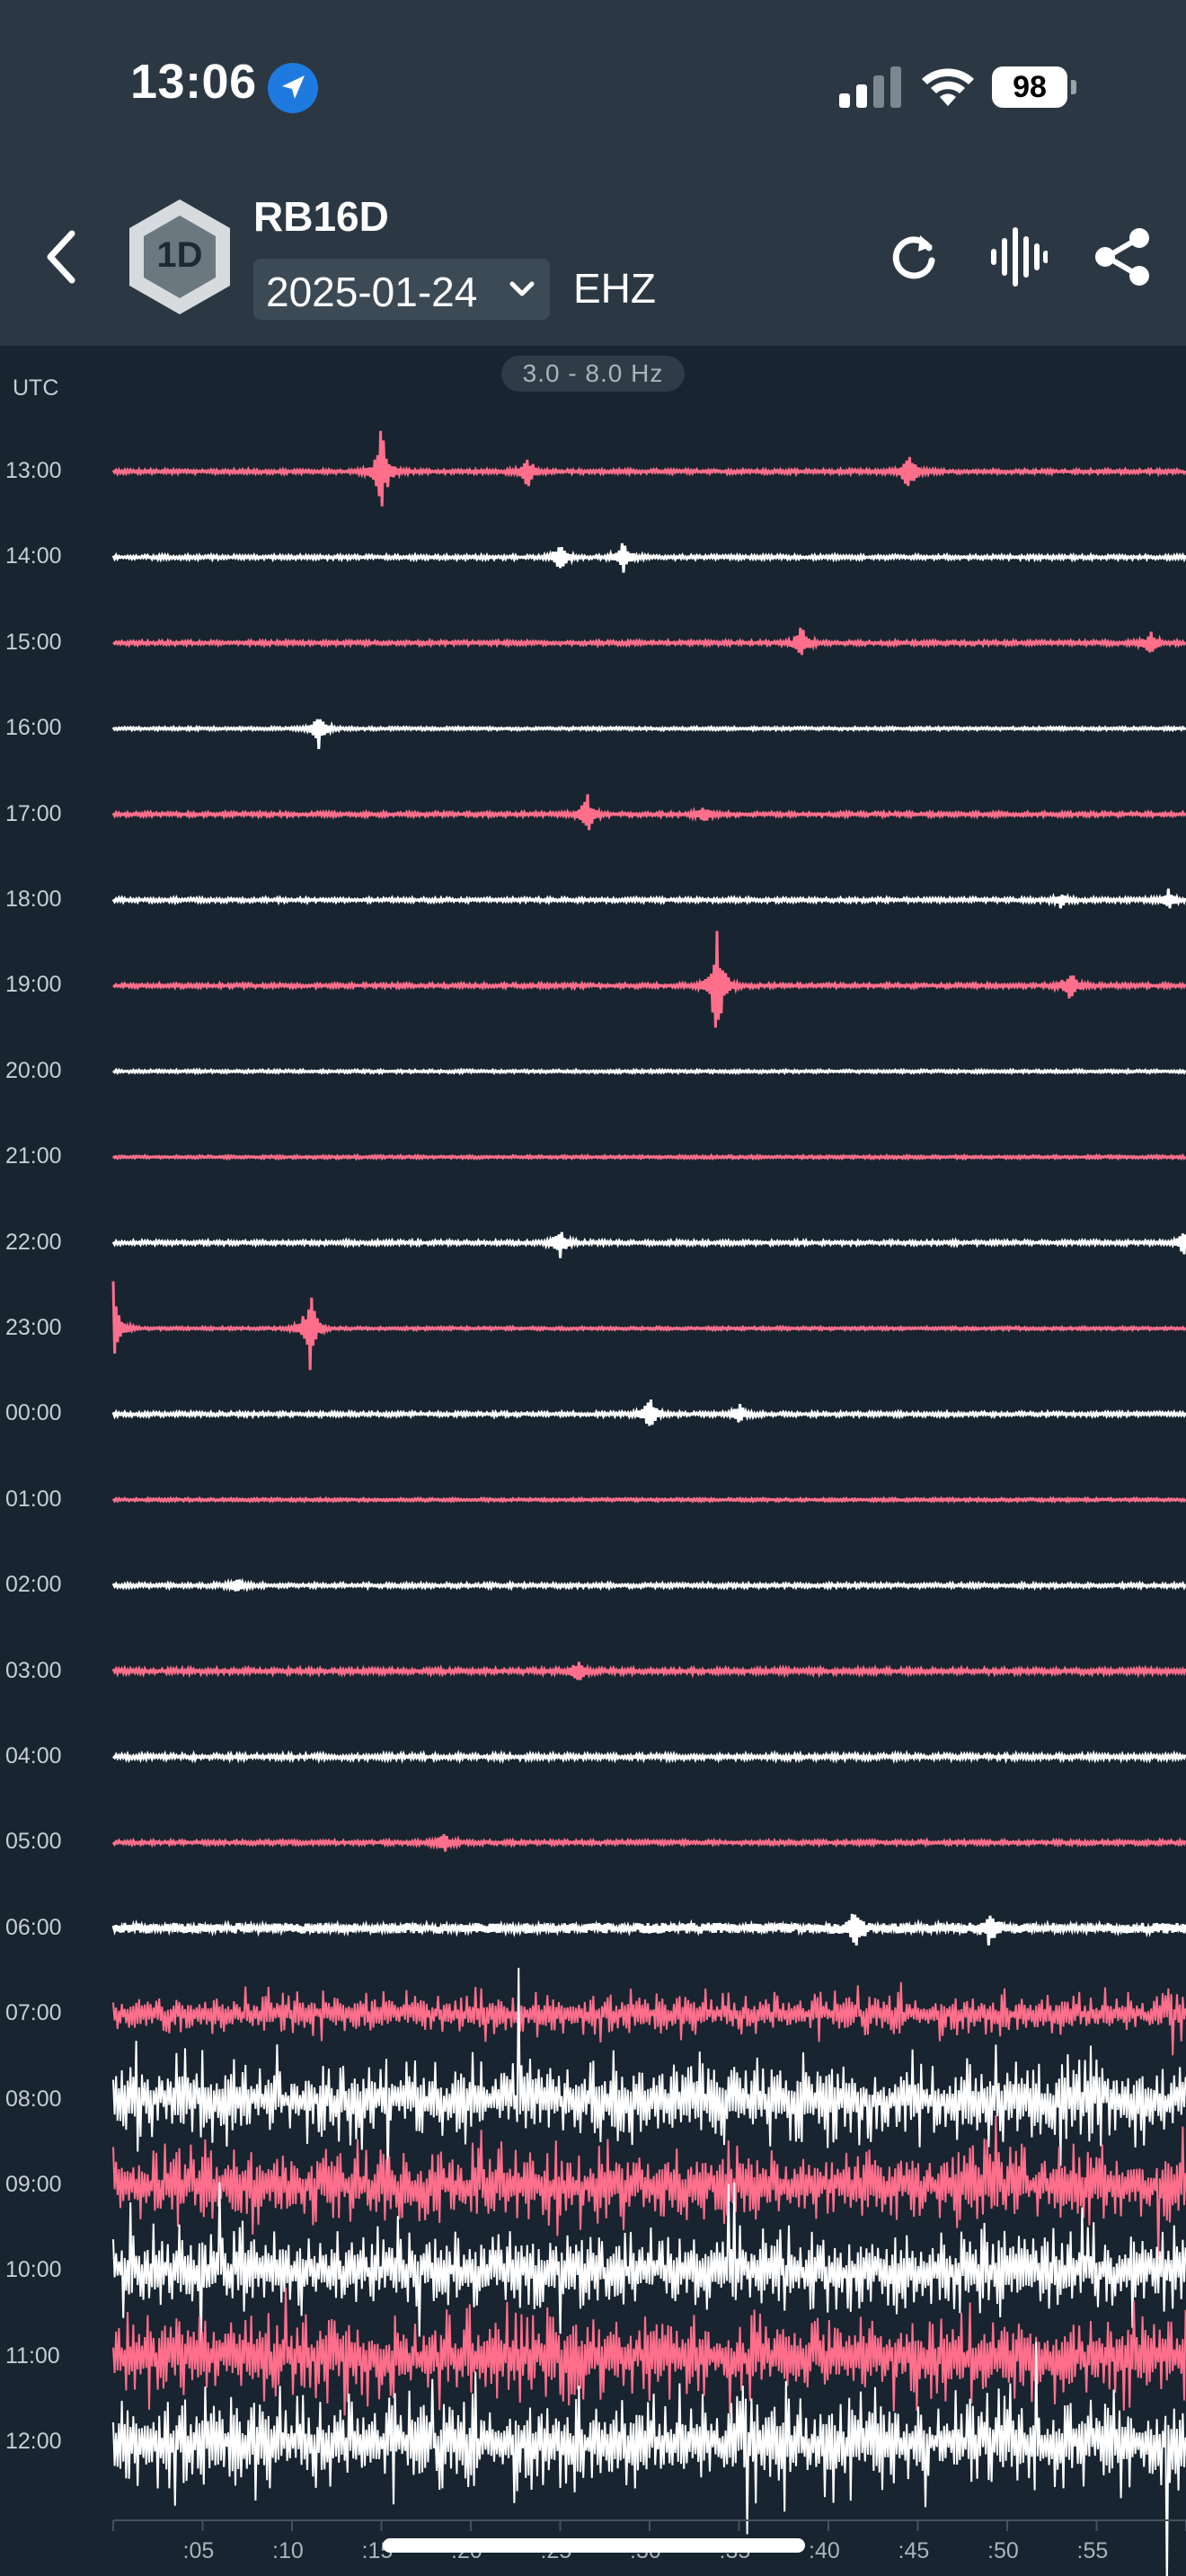  Describe the element at coordinates (1122, 256) in the screenshot. I see `share-icon` at that location.